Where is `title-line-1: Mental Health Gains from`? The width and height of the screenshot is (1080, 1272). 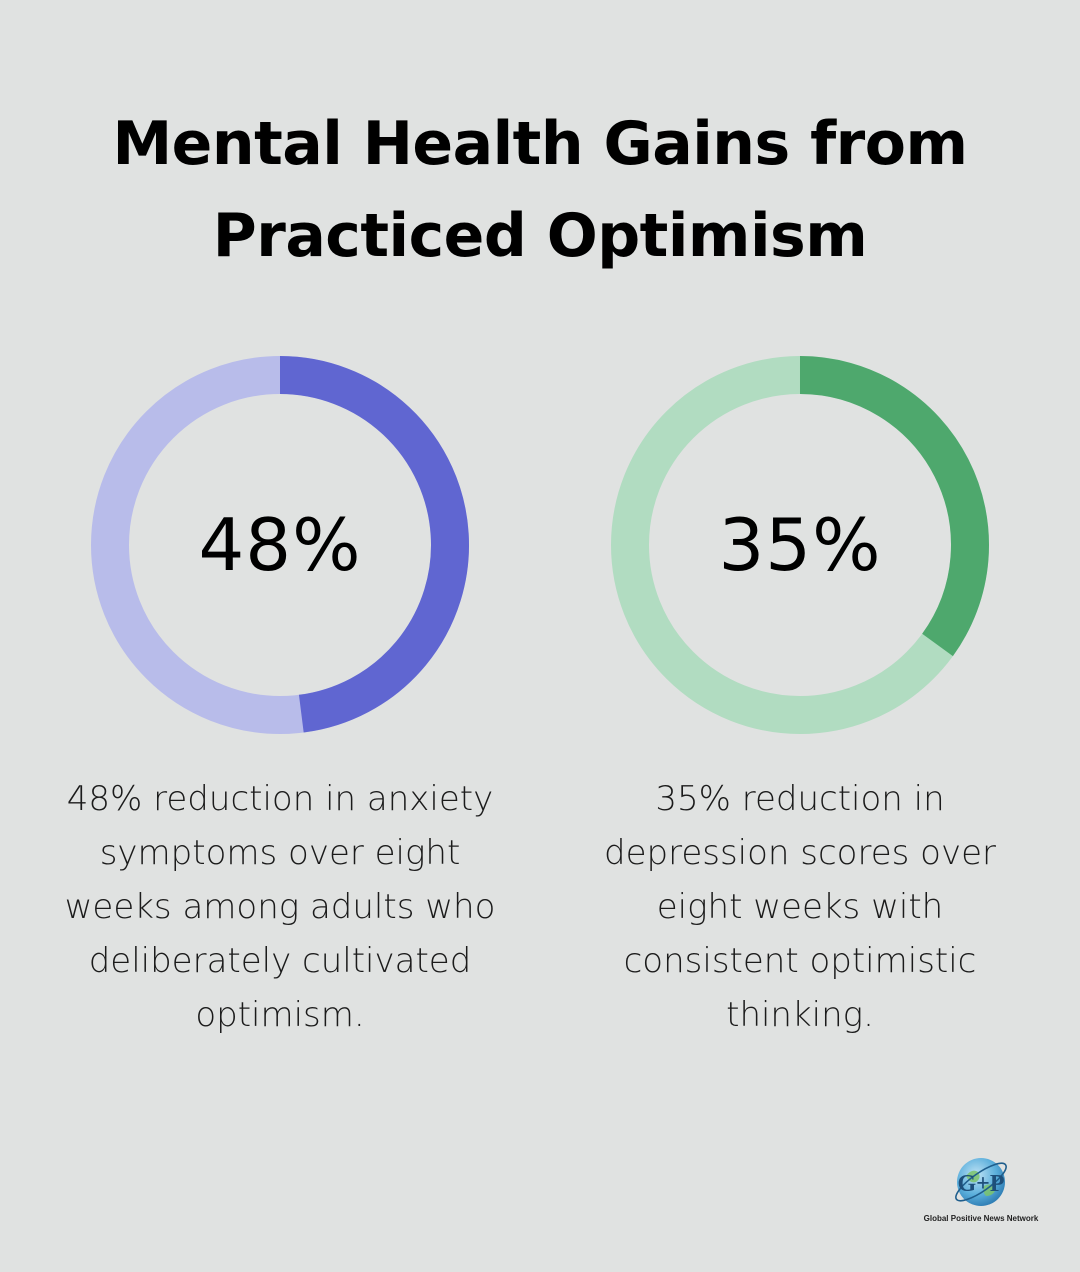
title-line-1: Mental Health Gains from is located at coordinates (540, 144).